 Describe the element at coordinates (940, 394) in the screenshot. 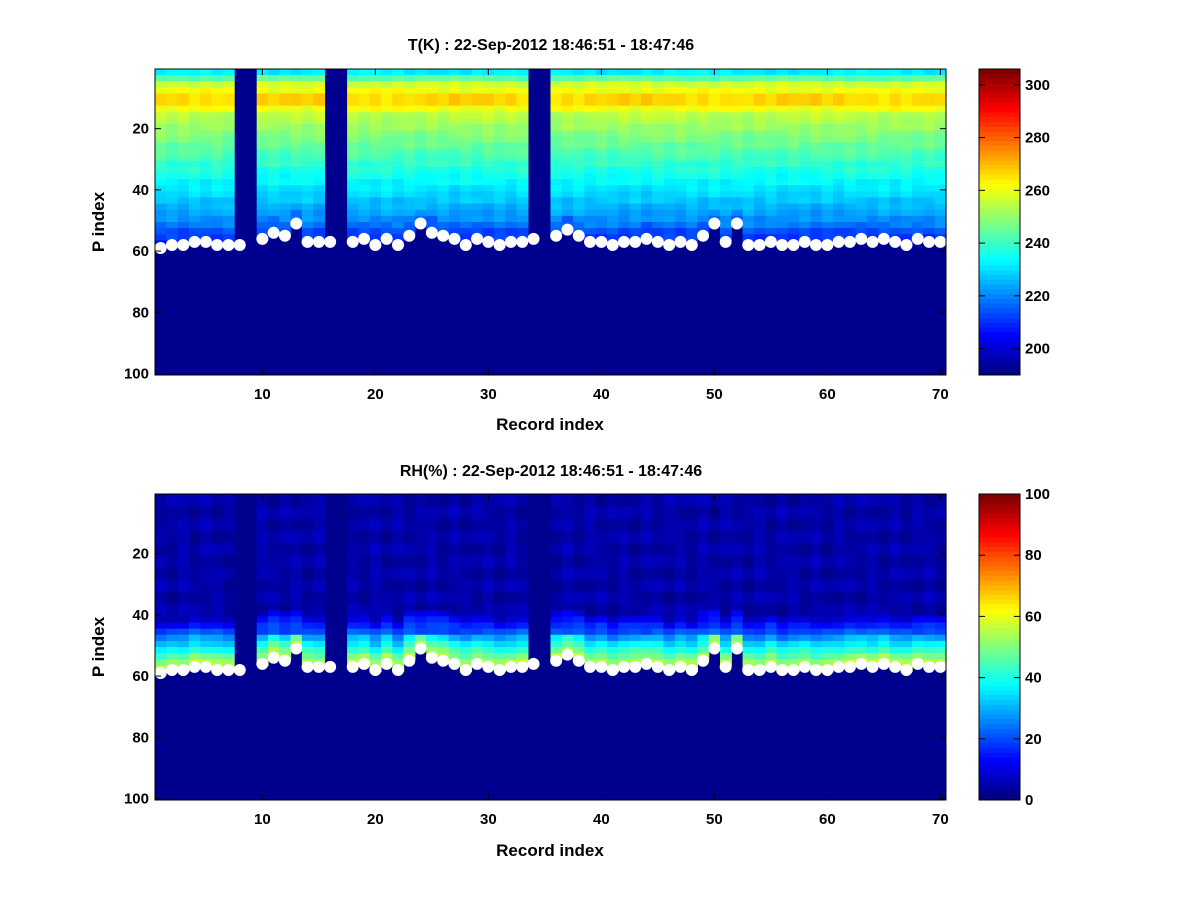

I see `x-tick-label: 70` at that location.